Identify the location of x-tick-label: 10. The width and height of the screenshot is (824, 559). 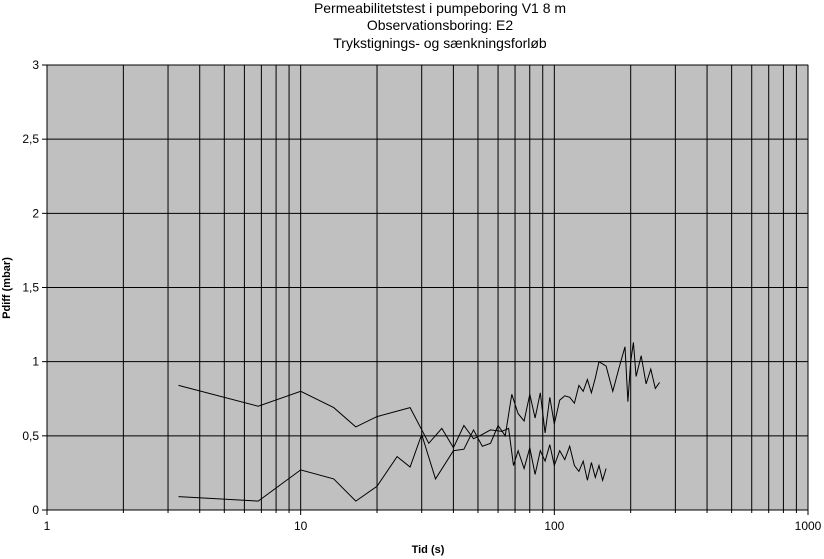
(301, 526).